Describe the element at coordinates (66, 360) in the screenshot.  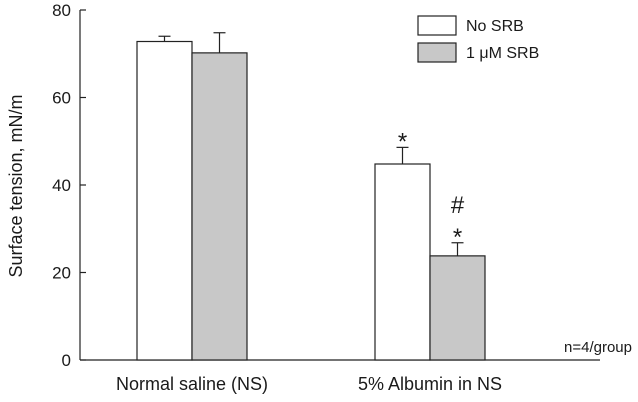
I see `y-tick-label: 0` at that location.